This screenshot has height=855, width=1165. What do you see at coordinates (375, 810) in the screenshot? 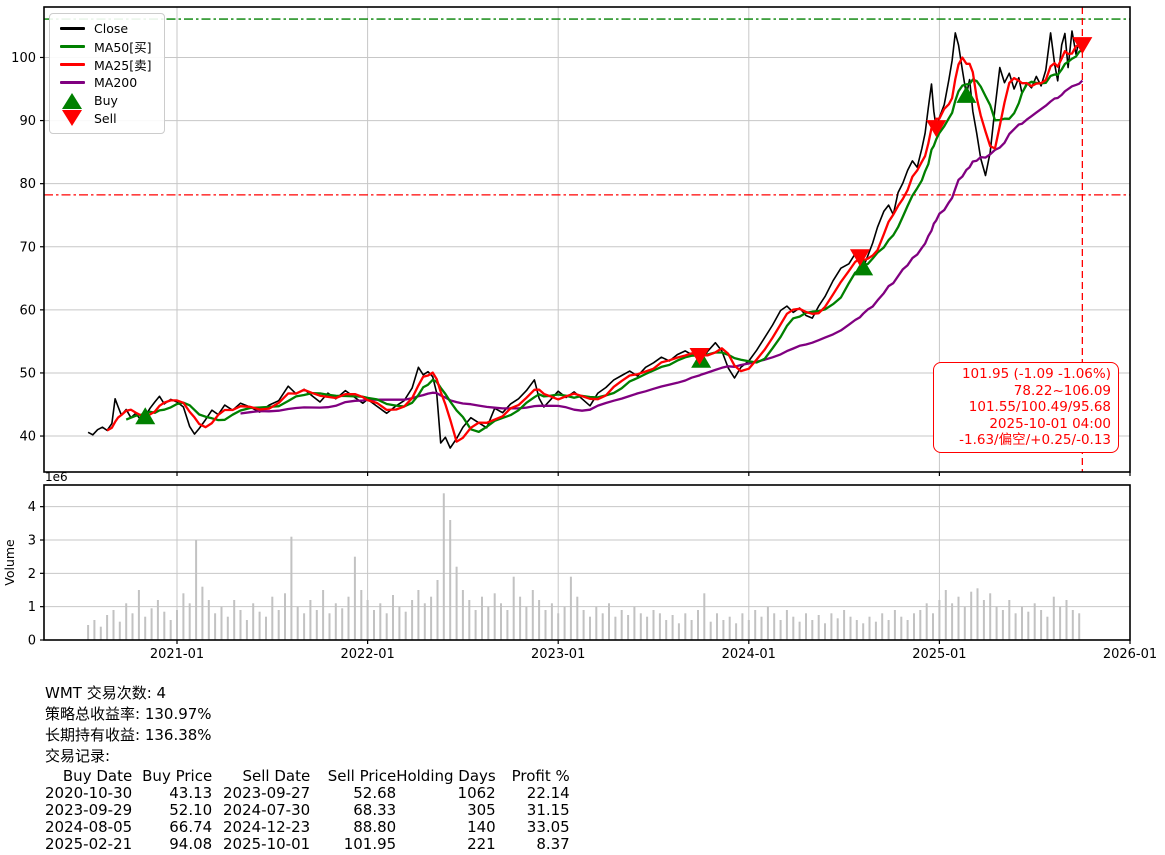
I see `trade-cell: 68.33` at bounding box center [375, 810].